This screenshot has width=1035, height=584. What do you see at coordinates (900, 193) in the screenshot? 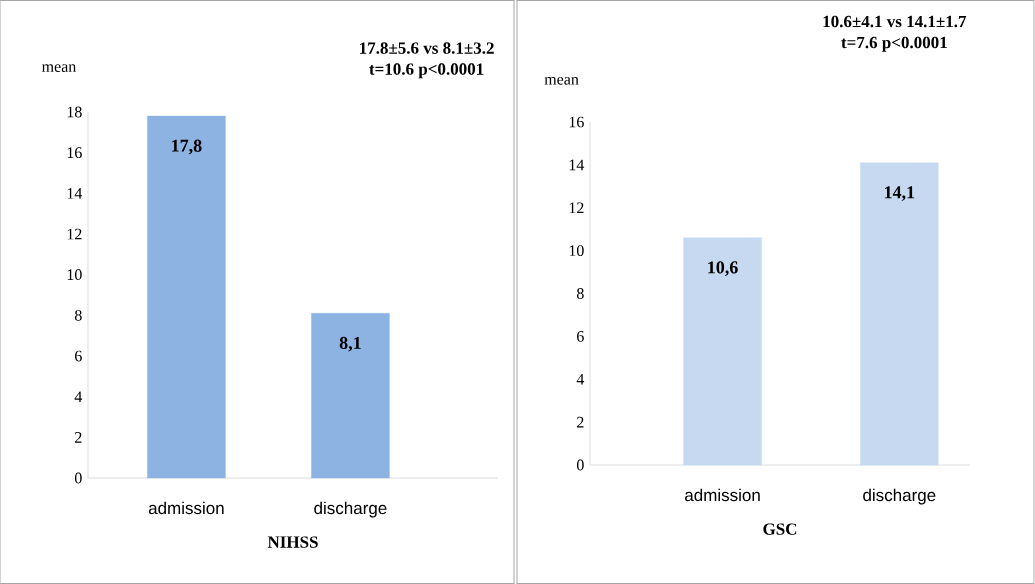
I see `data-label: 14,1` at bounding box center [900, 193].